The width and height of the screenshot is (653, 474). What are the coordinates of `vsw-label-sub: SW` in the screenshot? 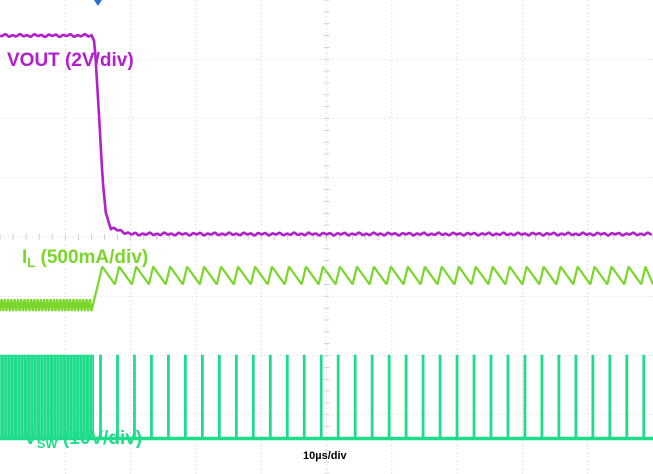 It's located at (47, 443).